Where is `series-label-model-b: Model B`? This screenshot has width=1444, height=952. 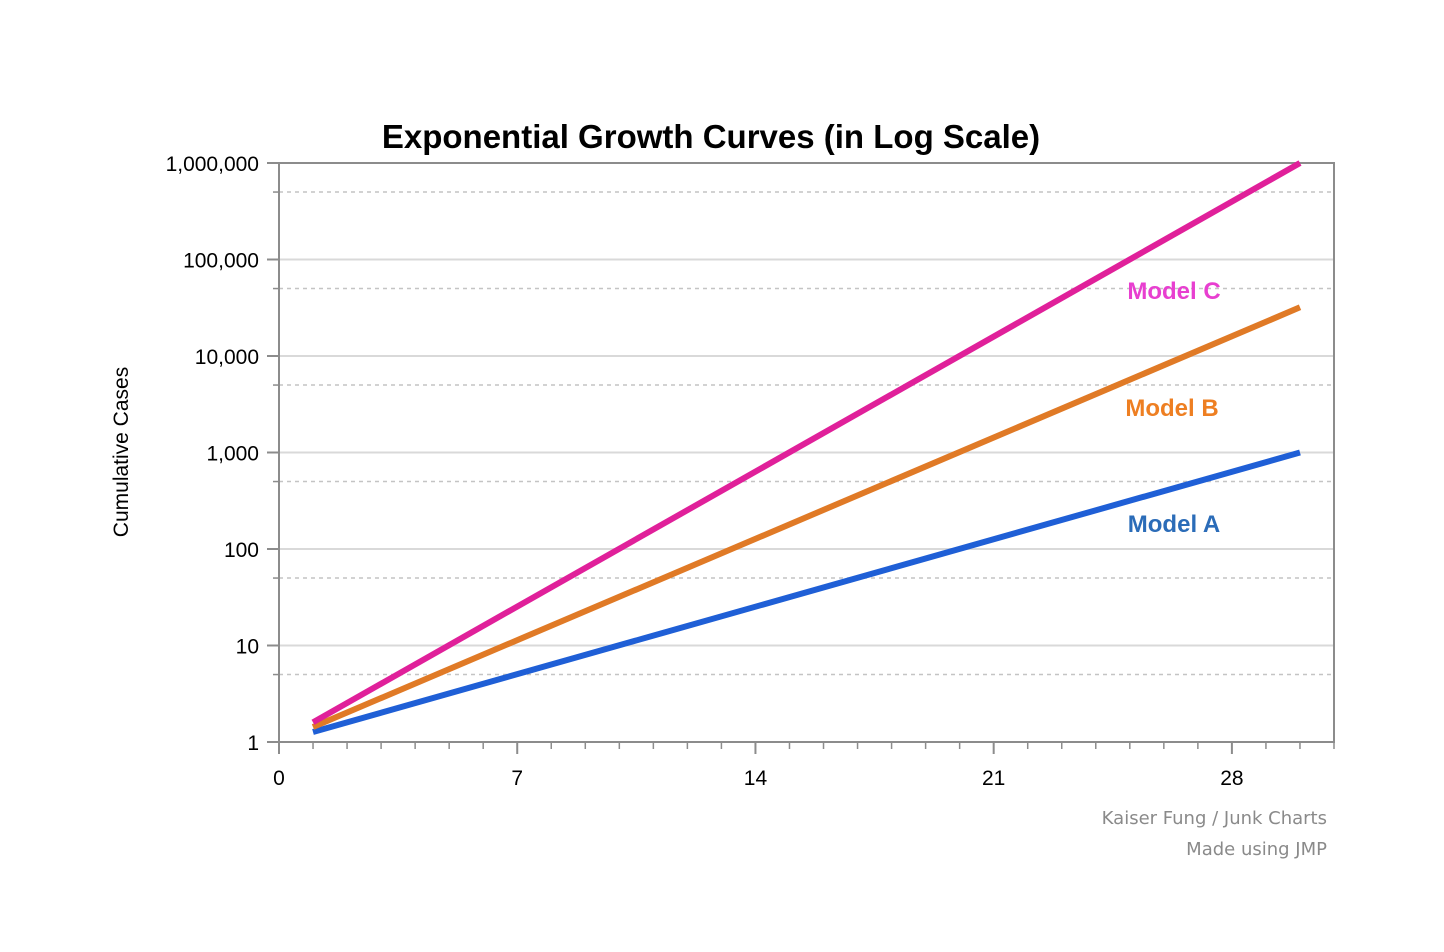 series-label-model-b: Model B is located at coordinates (1171, 408).